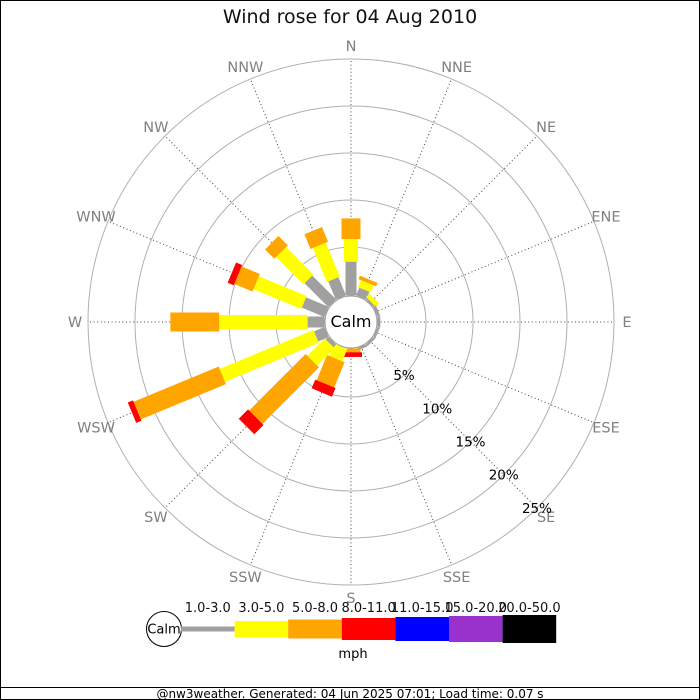 The image size is (700, 700). What do you see at coordinates (261, 608) in the screenshot?
I see `legend-label-3.0-5.0: 3.0-5.0` at bounding box center [261, 608].